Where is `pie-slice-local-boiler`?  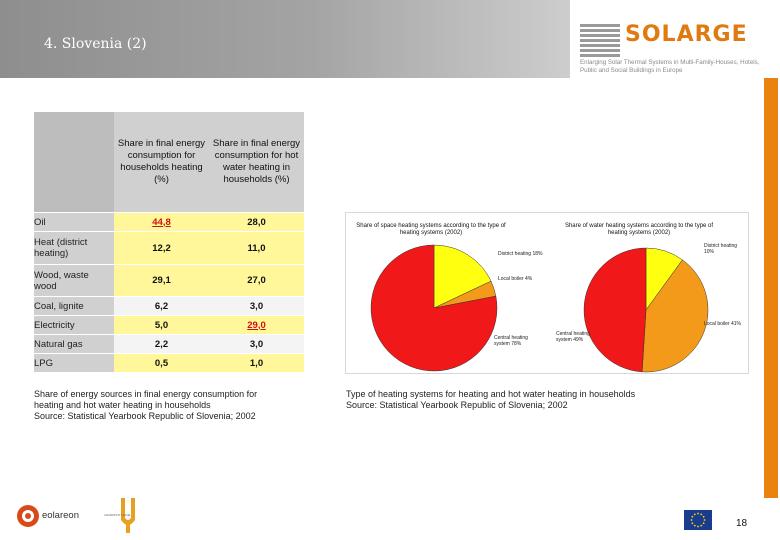 pie-slice-local-boiler is located at coordinates (675, 316).